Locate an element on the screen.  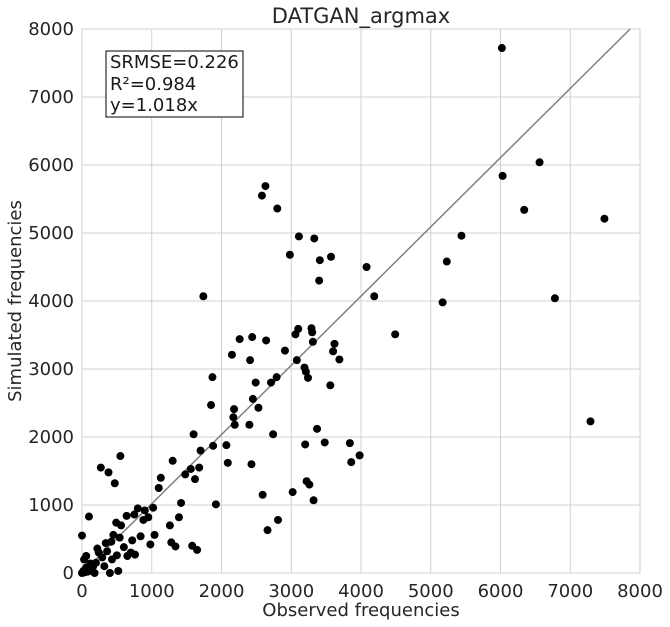
x-tick-label: 1000 is located at coordinates (152, 591).